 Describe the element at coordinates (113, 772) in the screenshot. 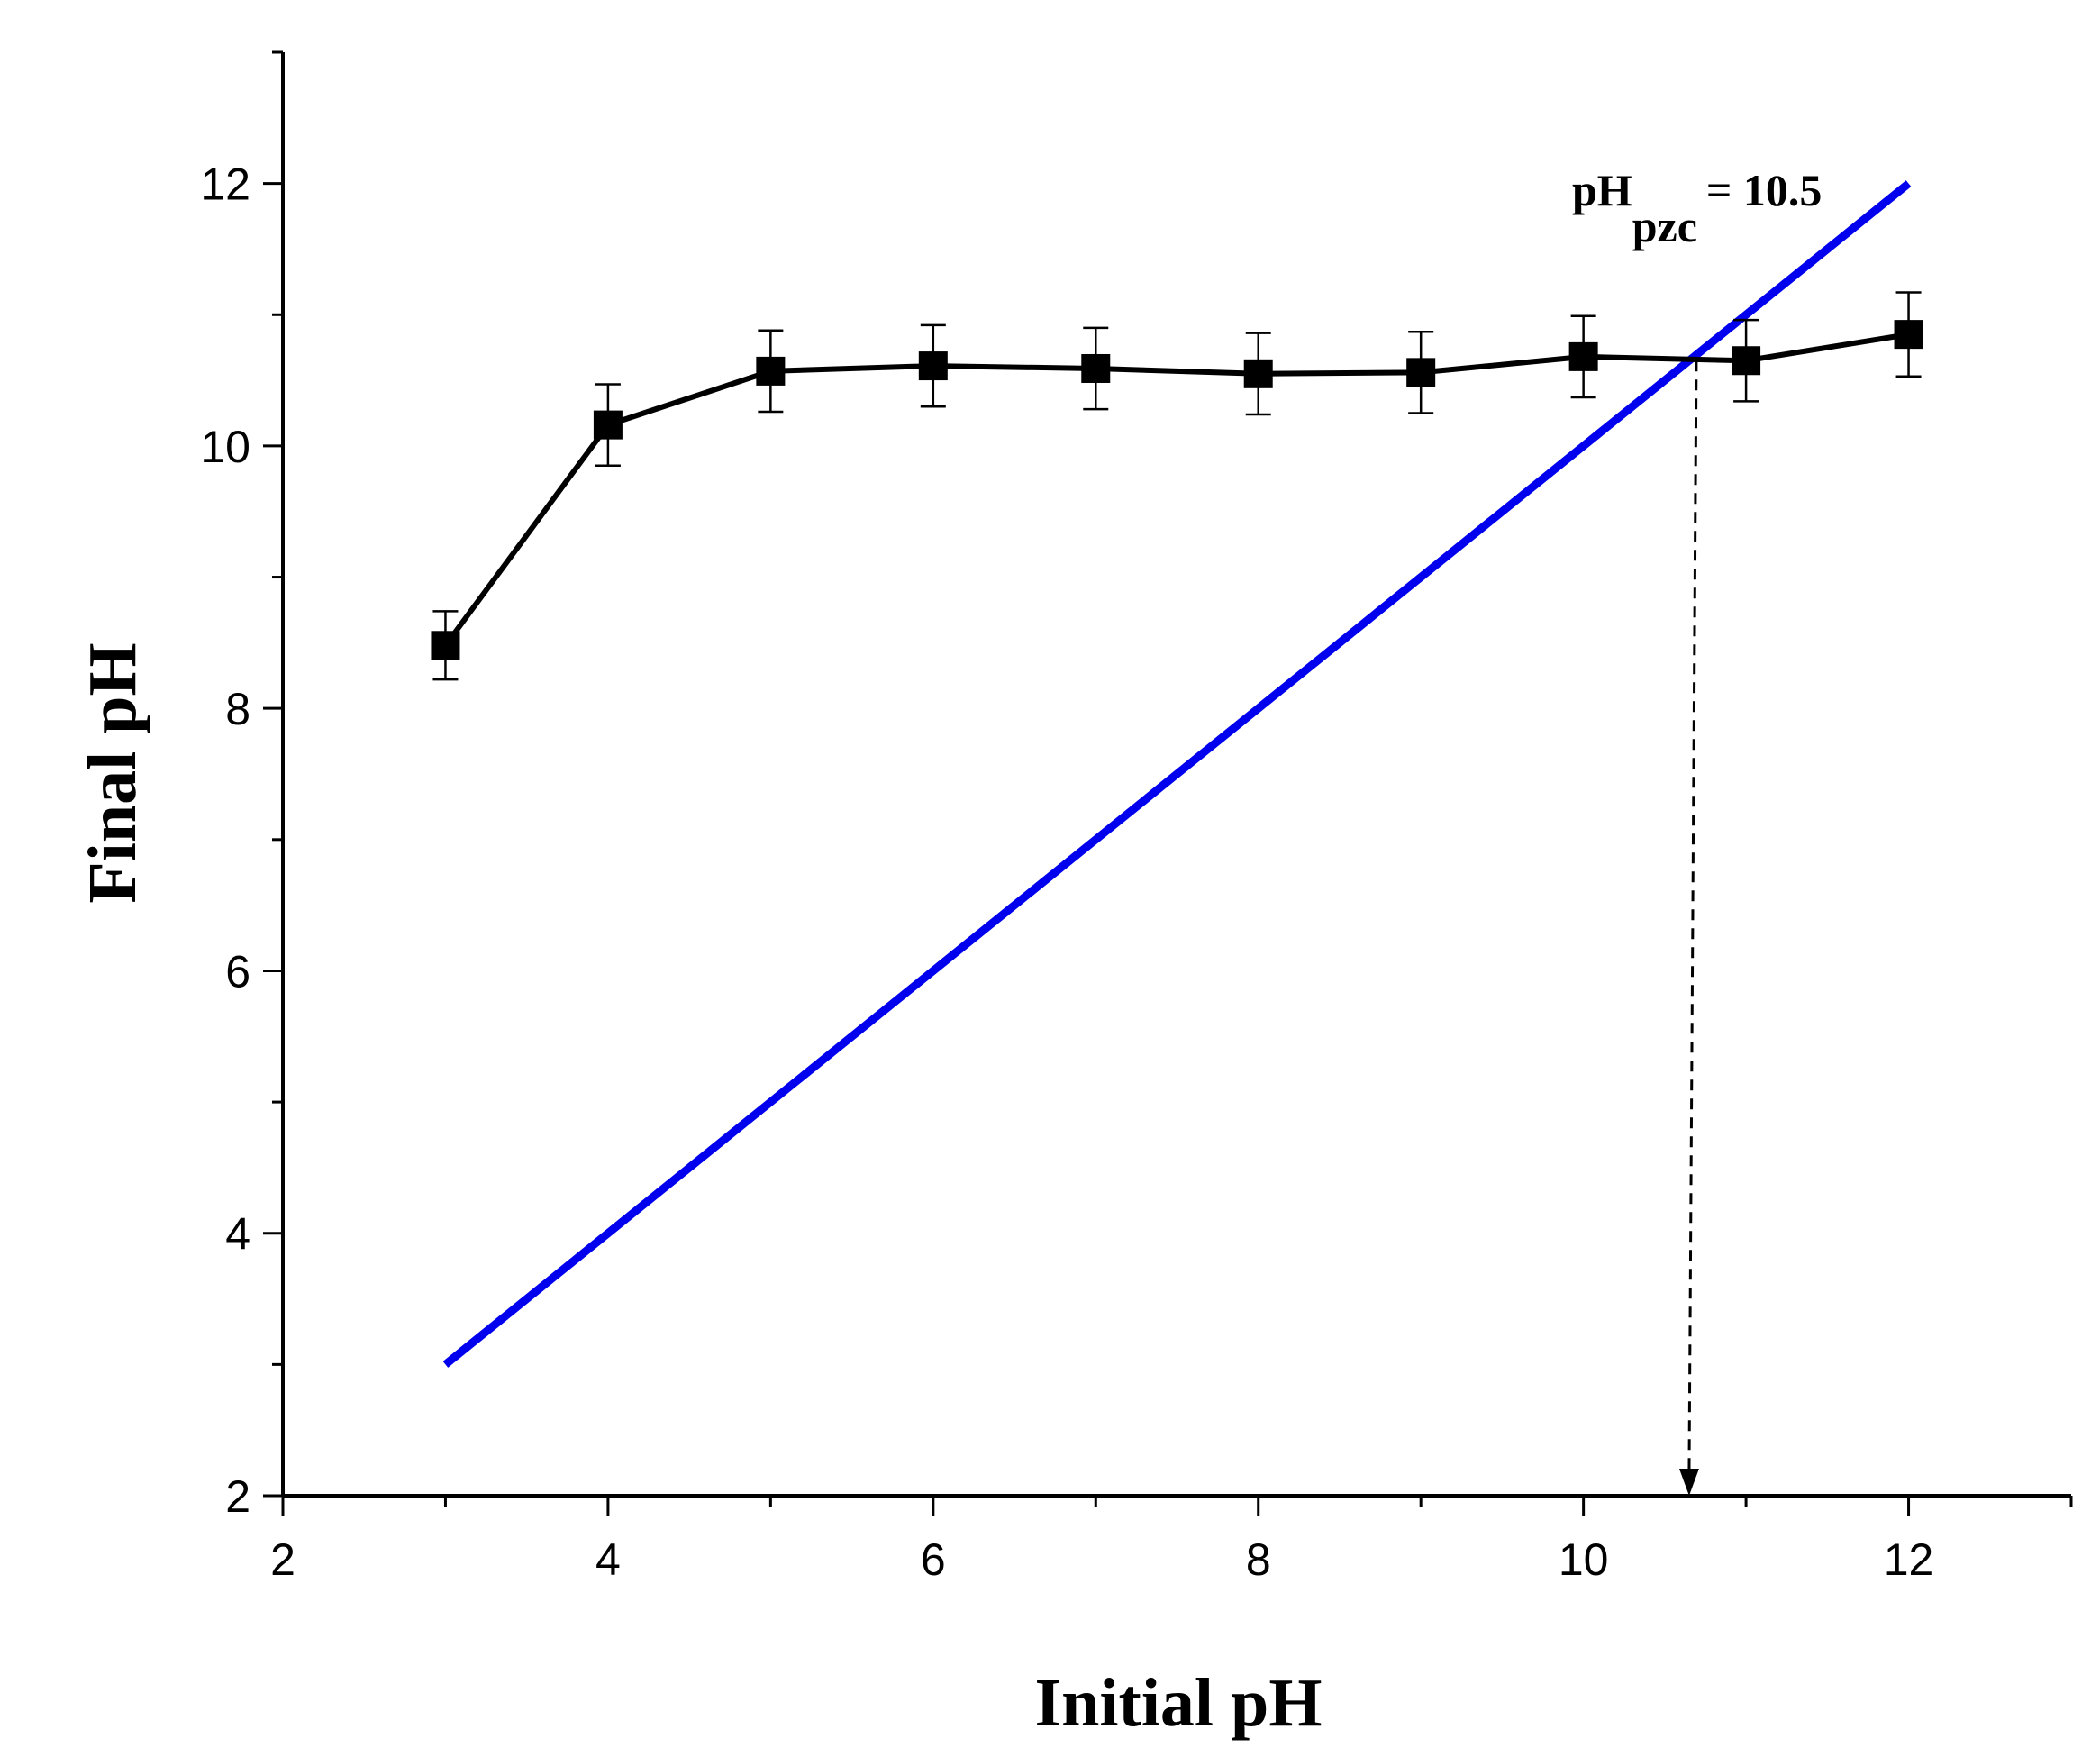

I see `y-axis-title: Final pH` at that location.